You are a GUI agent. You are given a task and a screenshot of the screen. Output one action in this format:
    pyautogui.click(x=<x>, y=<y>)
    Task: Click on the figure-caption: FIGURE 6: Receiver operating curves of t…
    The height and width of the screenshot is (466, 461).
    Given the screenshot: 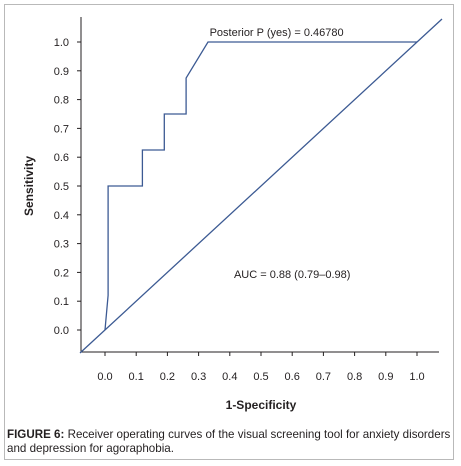 What is the action you would take?
    pyautogui.click(x=230, y=442)
    